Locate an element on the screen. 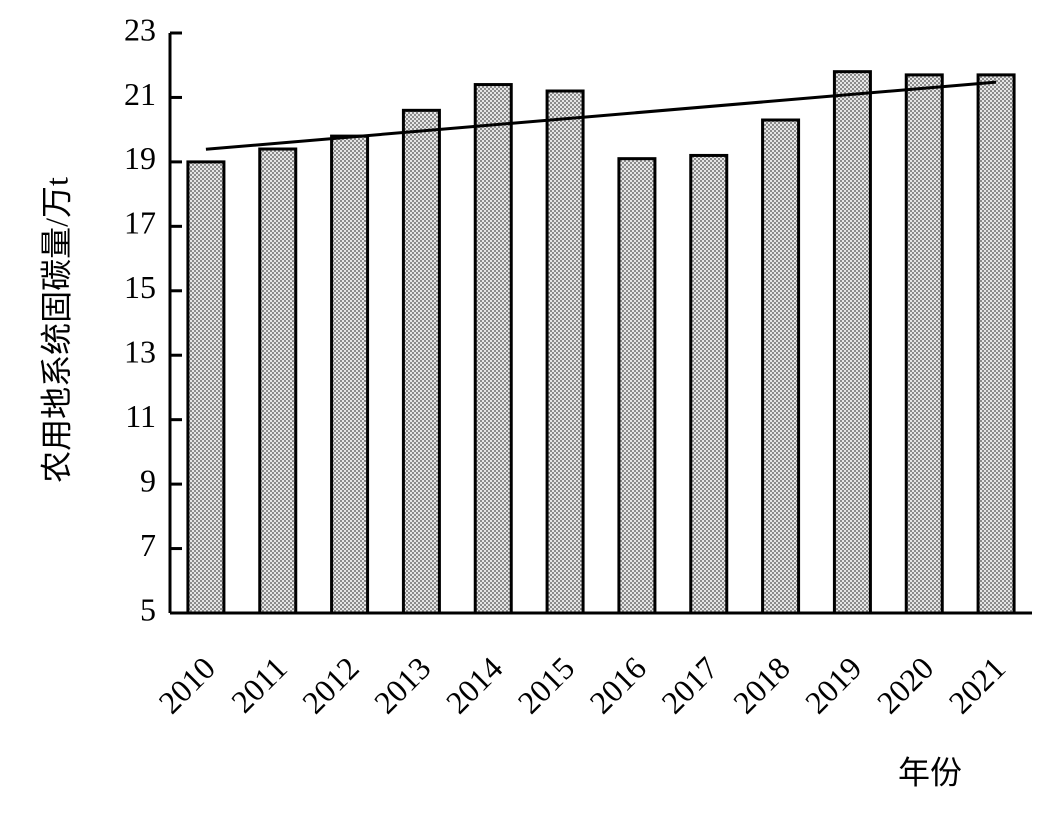  x-tick-label: 2012 is located at coordinates (330, 685).